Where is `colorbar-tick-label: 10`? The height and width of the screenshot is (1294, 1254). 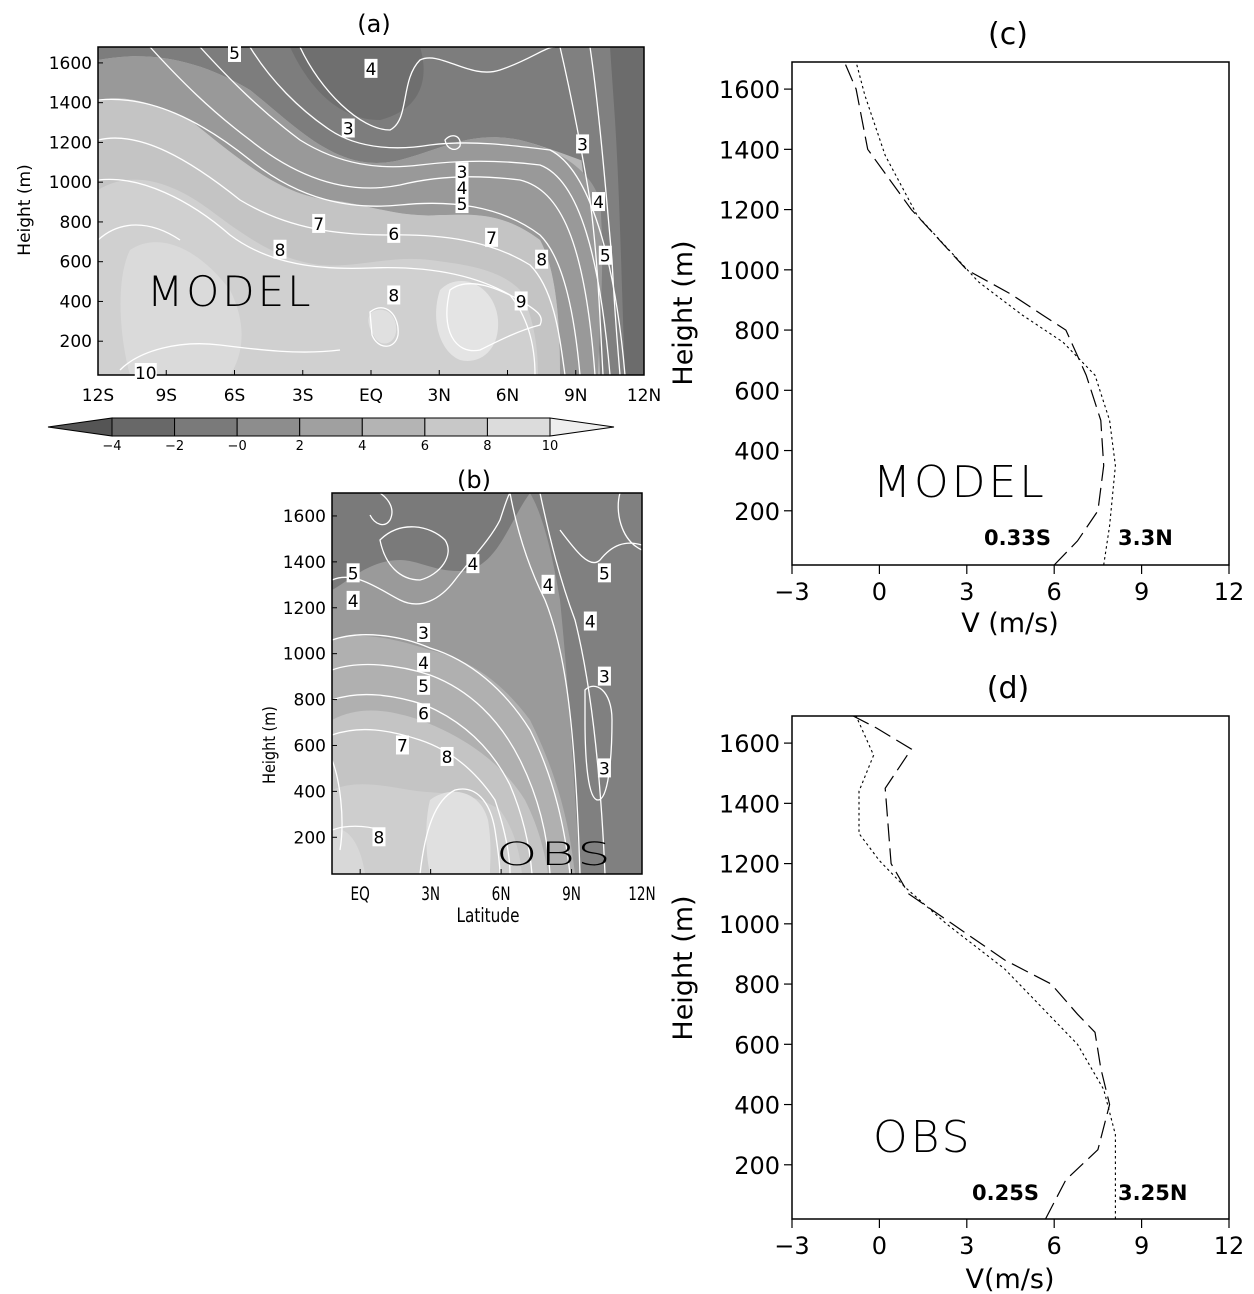
colorbar-tick-label: 10 is located at coordinates (550, 446).